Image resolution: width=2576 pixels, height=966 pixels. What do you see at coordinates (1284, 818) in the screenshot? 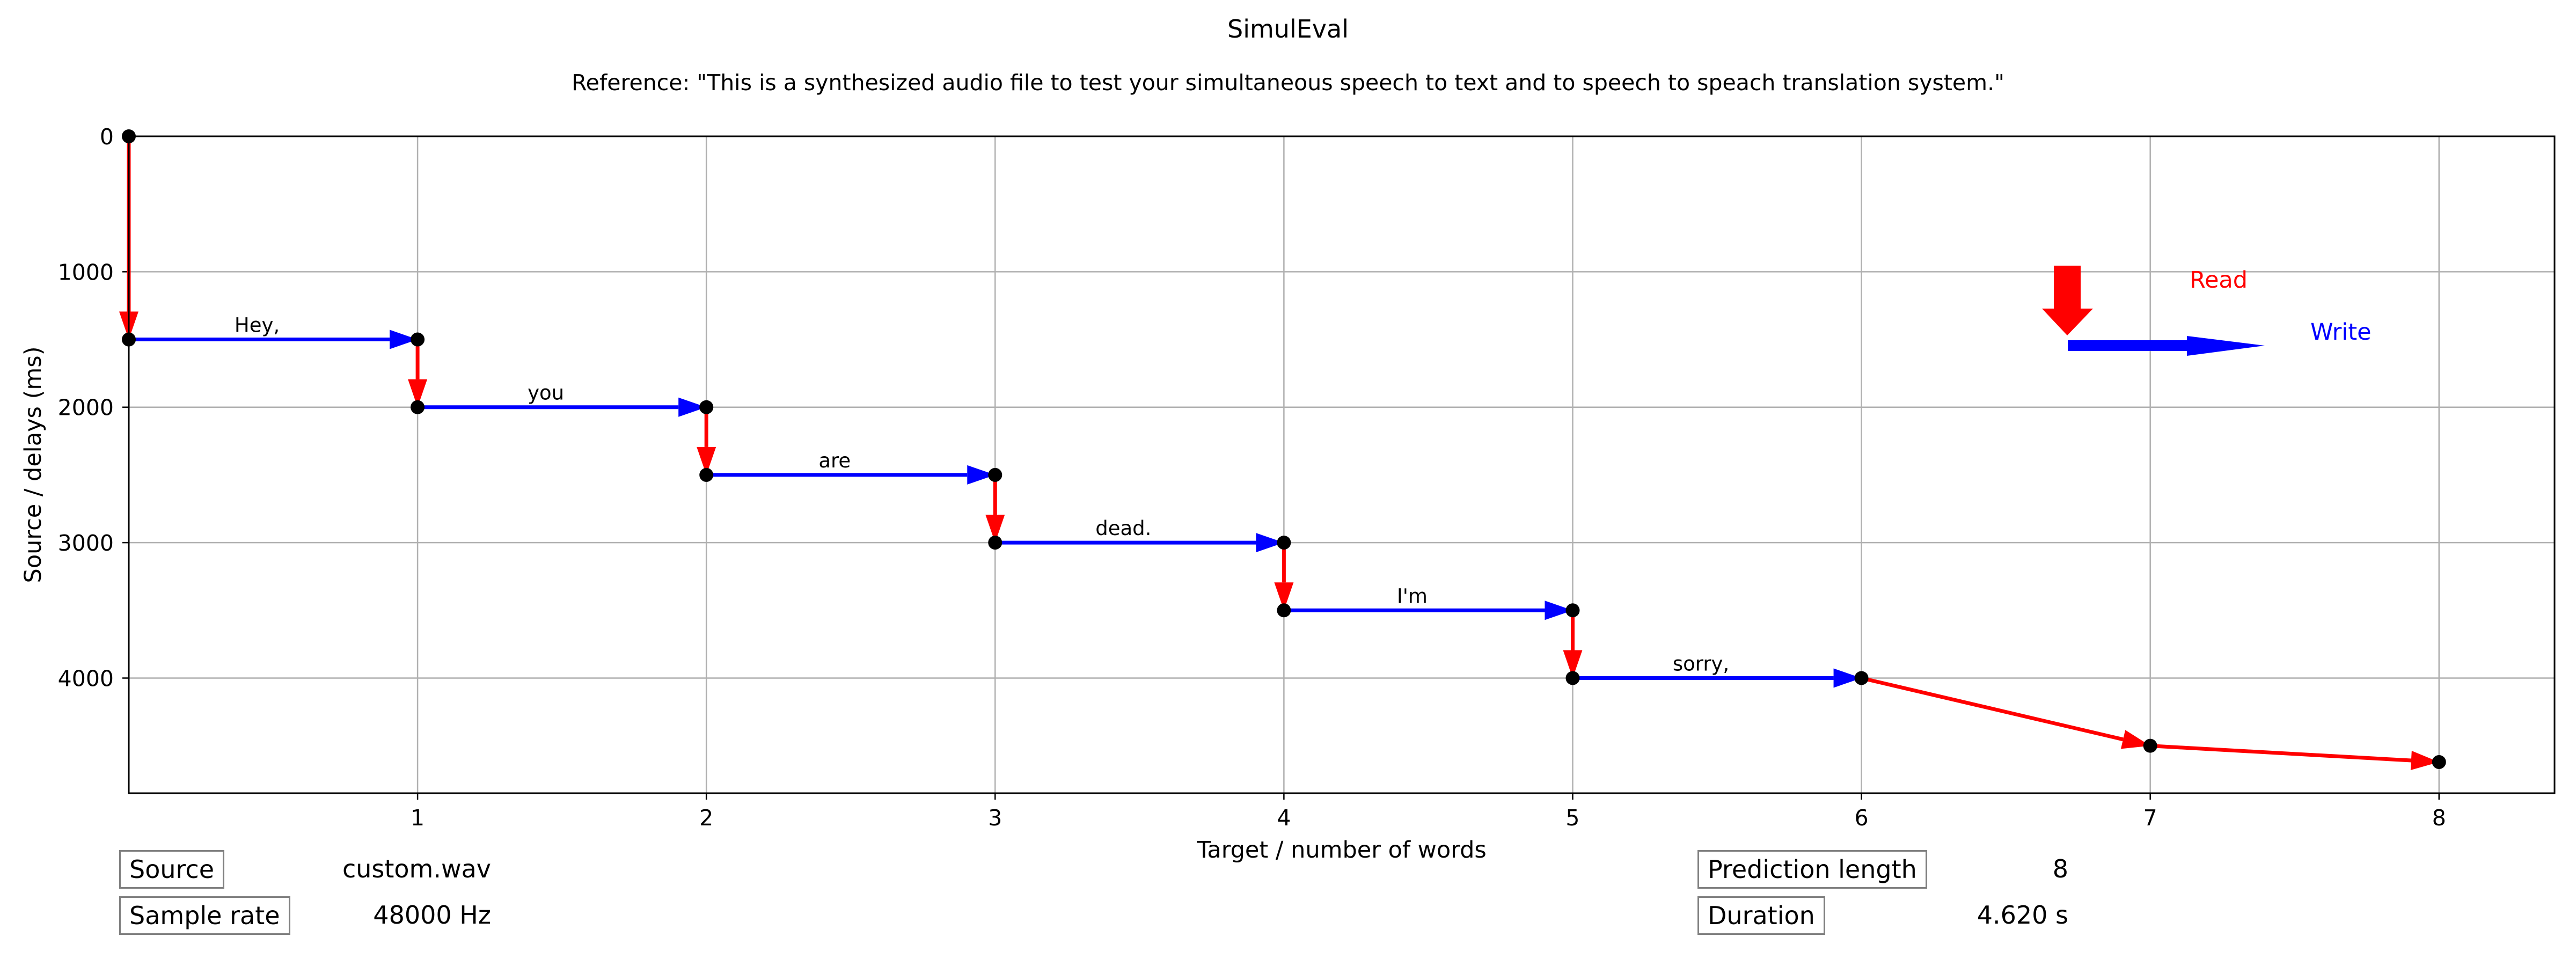
I see `x-tick-label: 4` at bounding box center [1284, 818].